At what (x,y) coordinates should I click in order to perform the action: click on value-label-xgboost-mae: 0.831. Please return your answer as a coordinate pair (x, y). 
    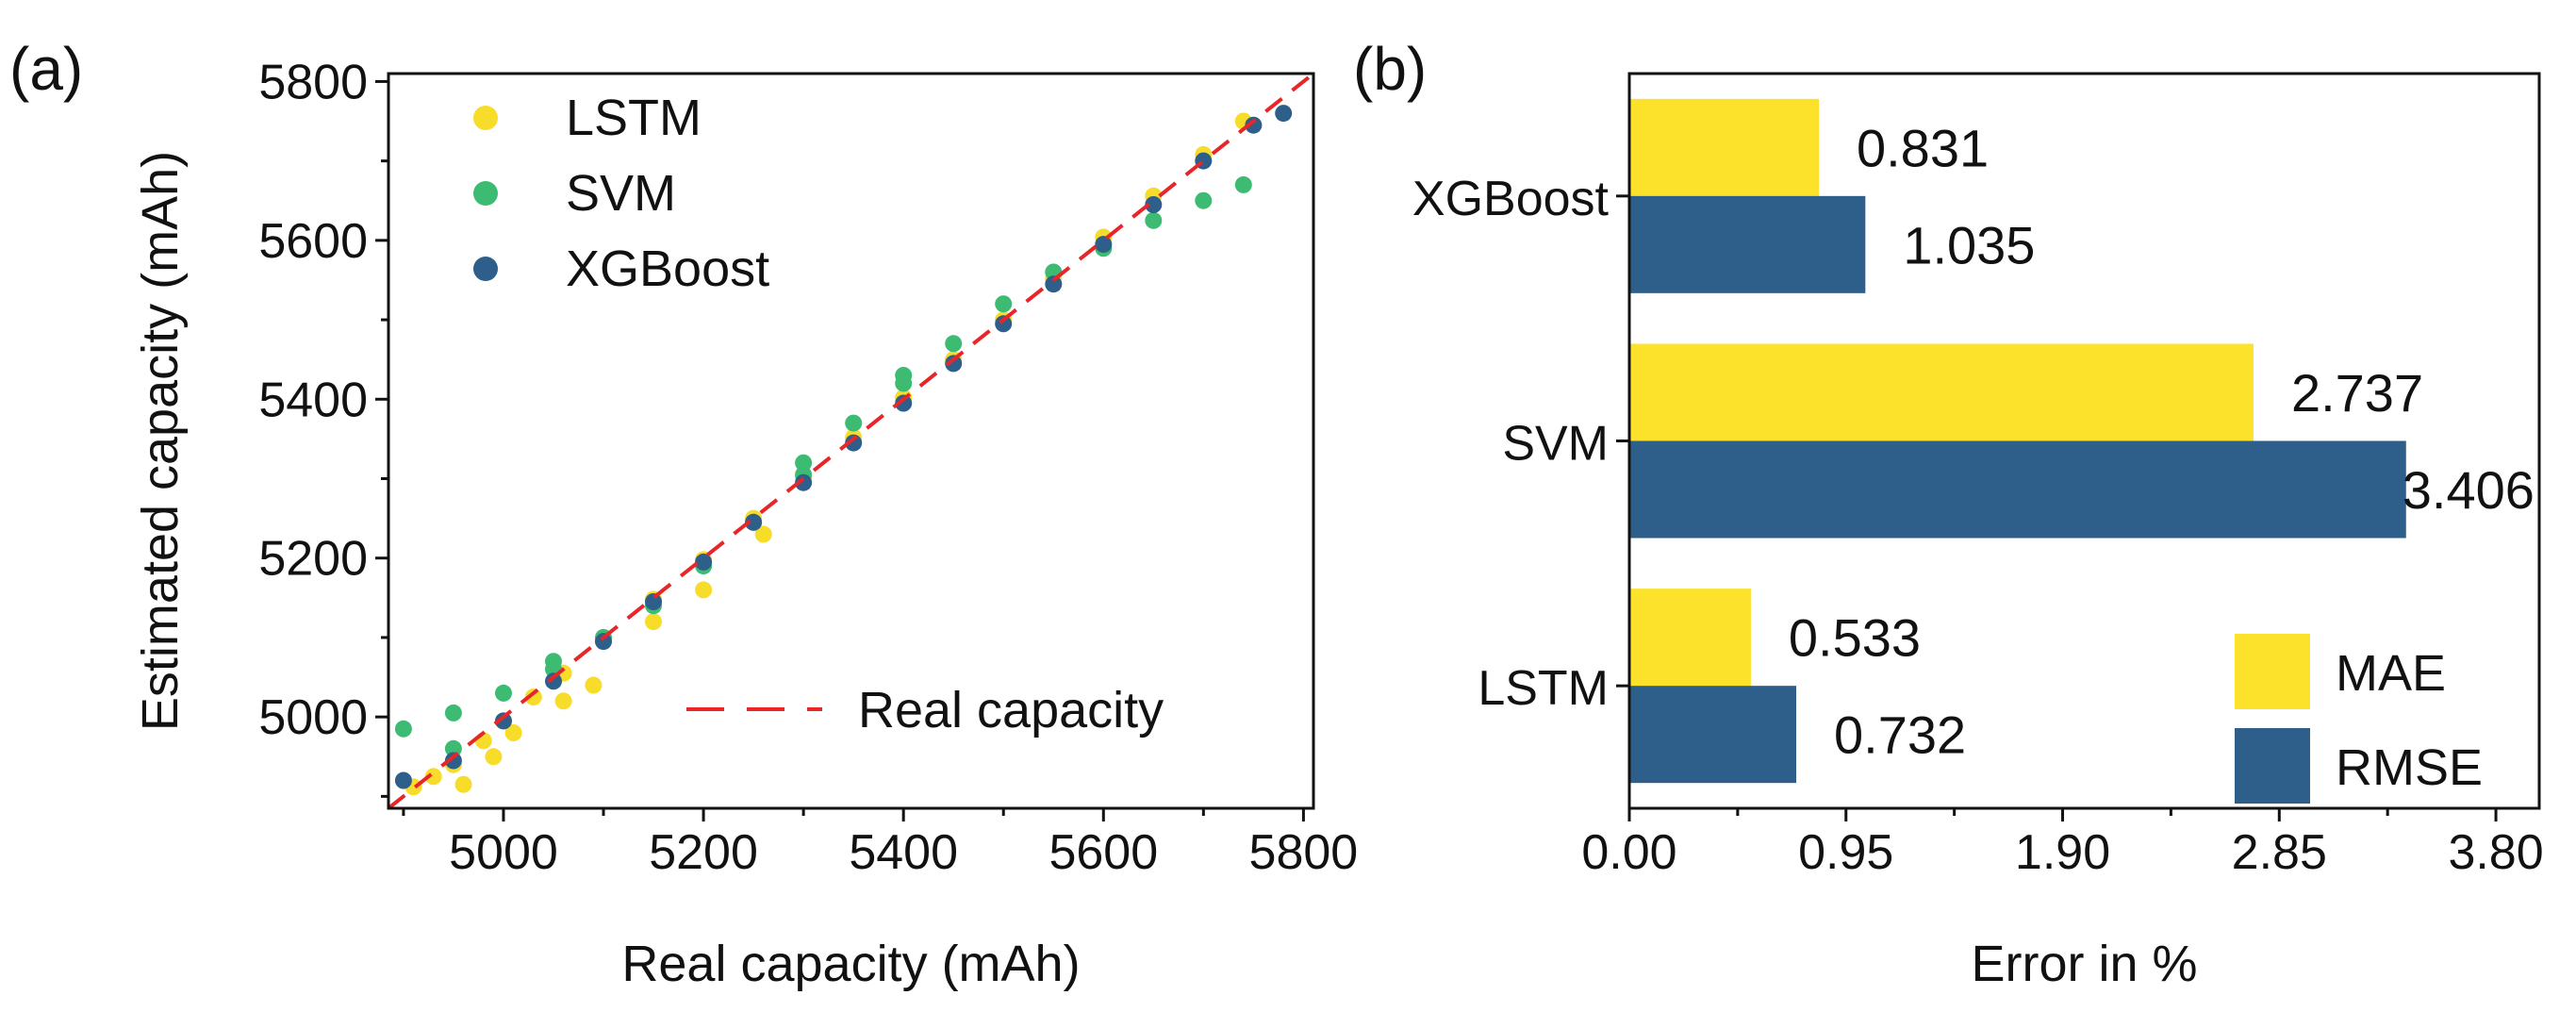
    Looking at the image, I should click on (1923, 147).